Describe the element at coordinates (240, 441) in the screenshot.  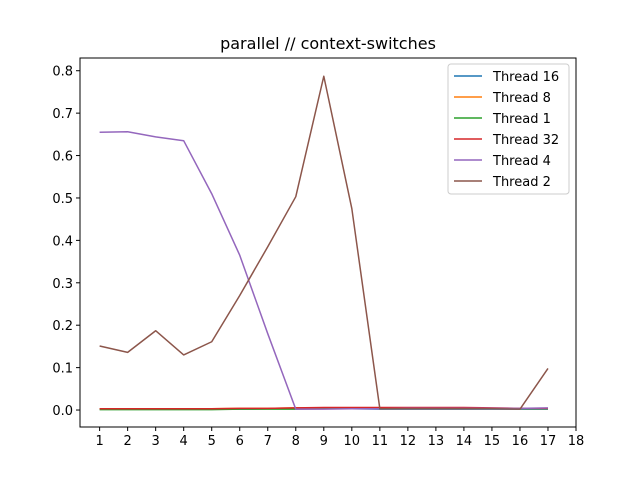
I see `x-tick-label: 6` at that location.